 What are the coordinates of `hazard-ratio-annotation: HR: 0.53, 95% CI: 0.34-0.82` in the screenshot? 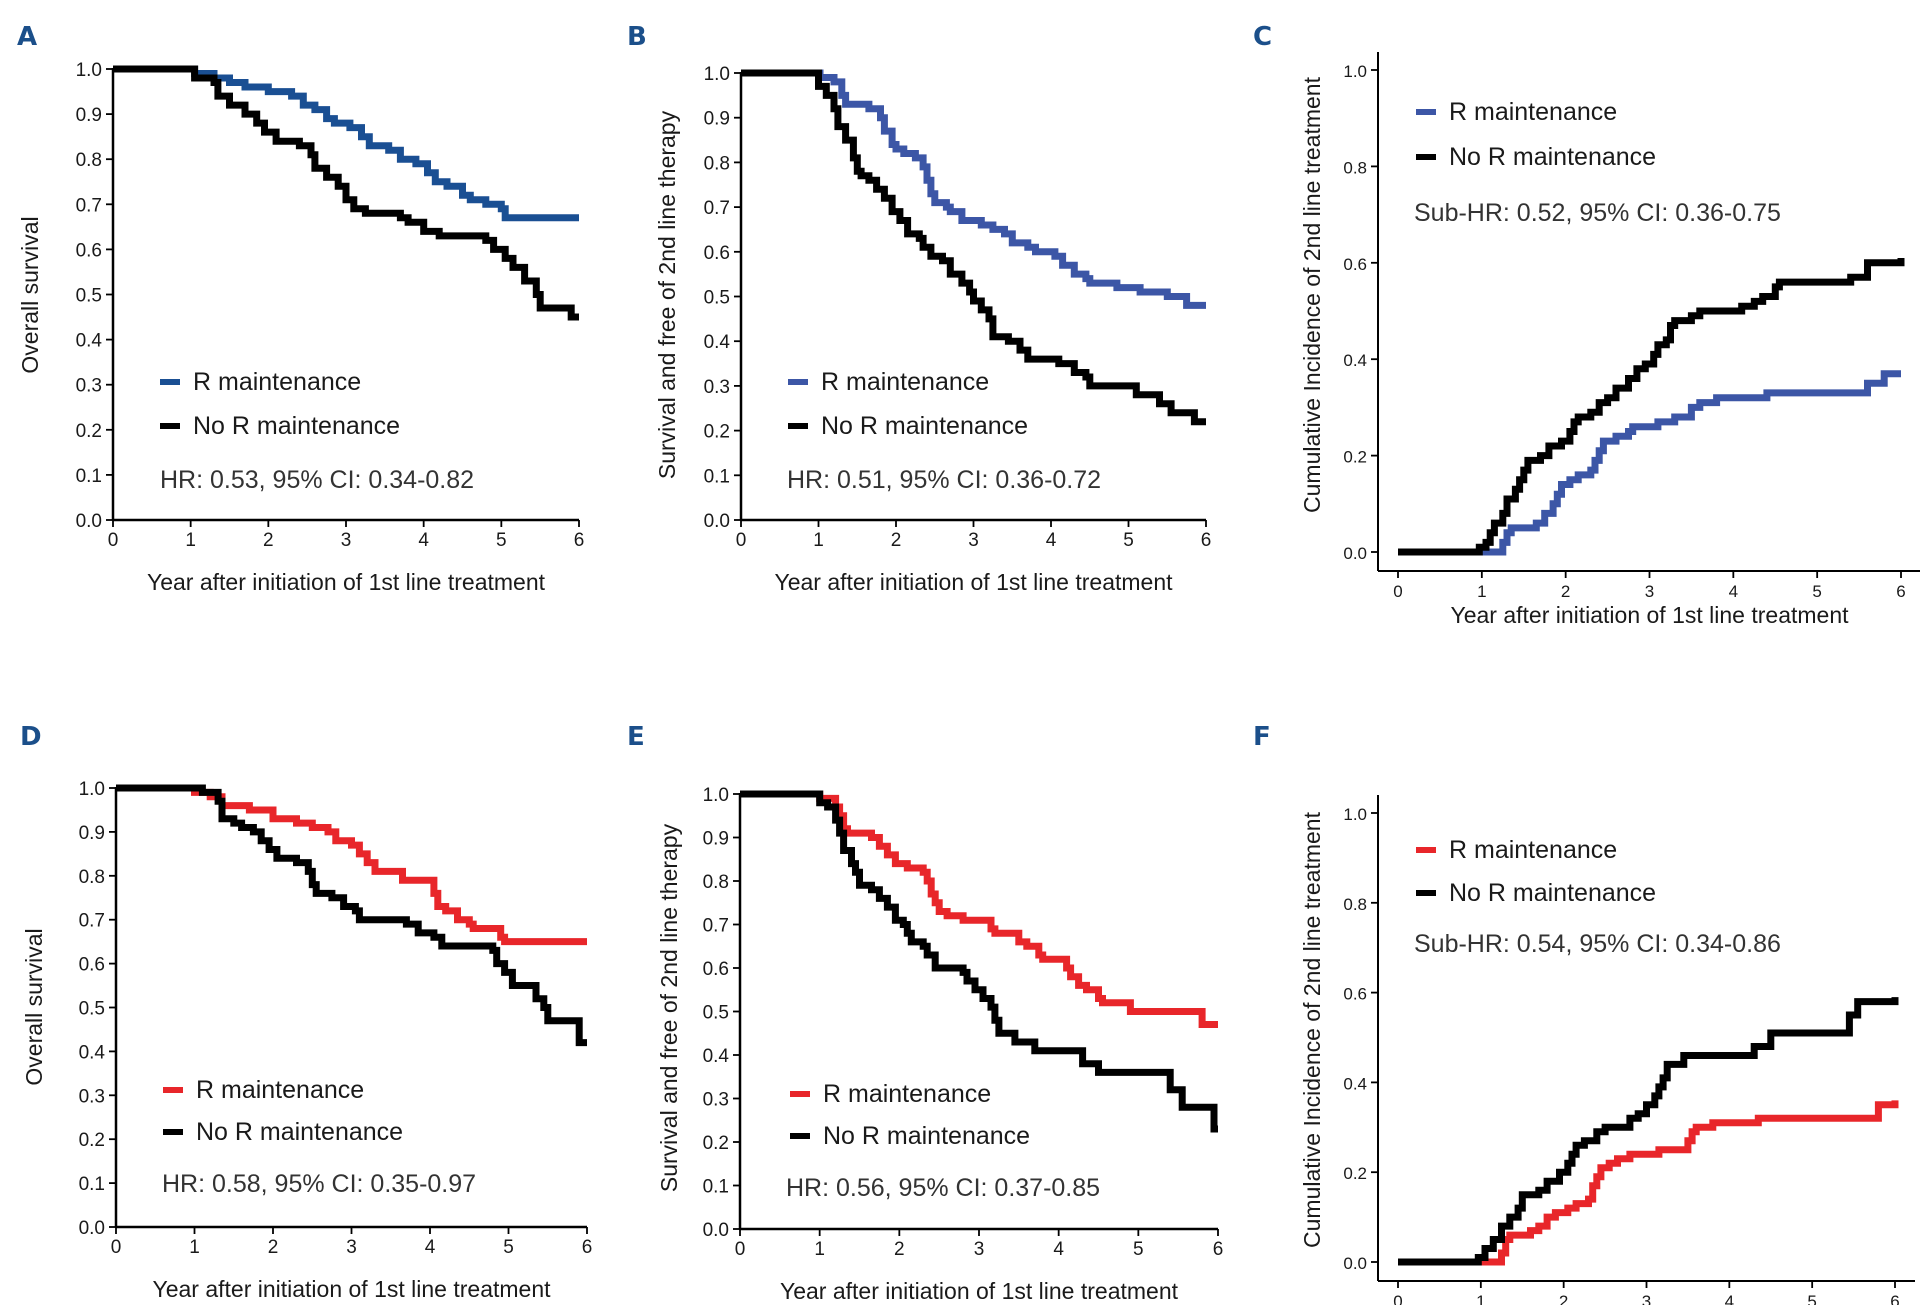 It's located at (317, 480).